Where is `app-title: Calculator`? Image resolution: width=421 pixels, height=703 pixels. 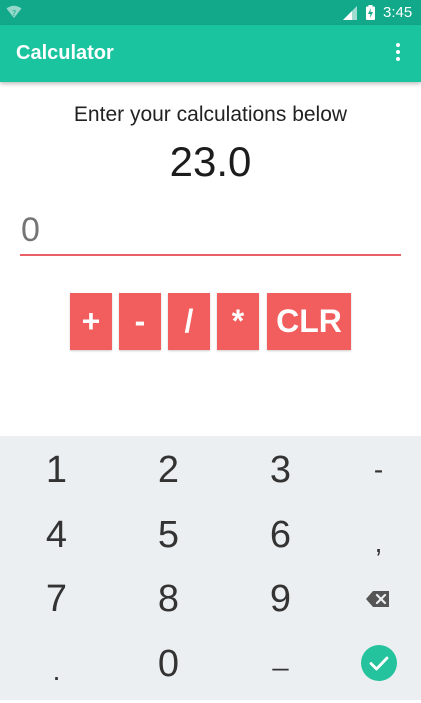 app-title: Calculator is located at coordinates (65, 53).